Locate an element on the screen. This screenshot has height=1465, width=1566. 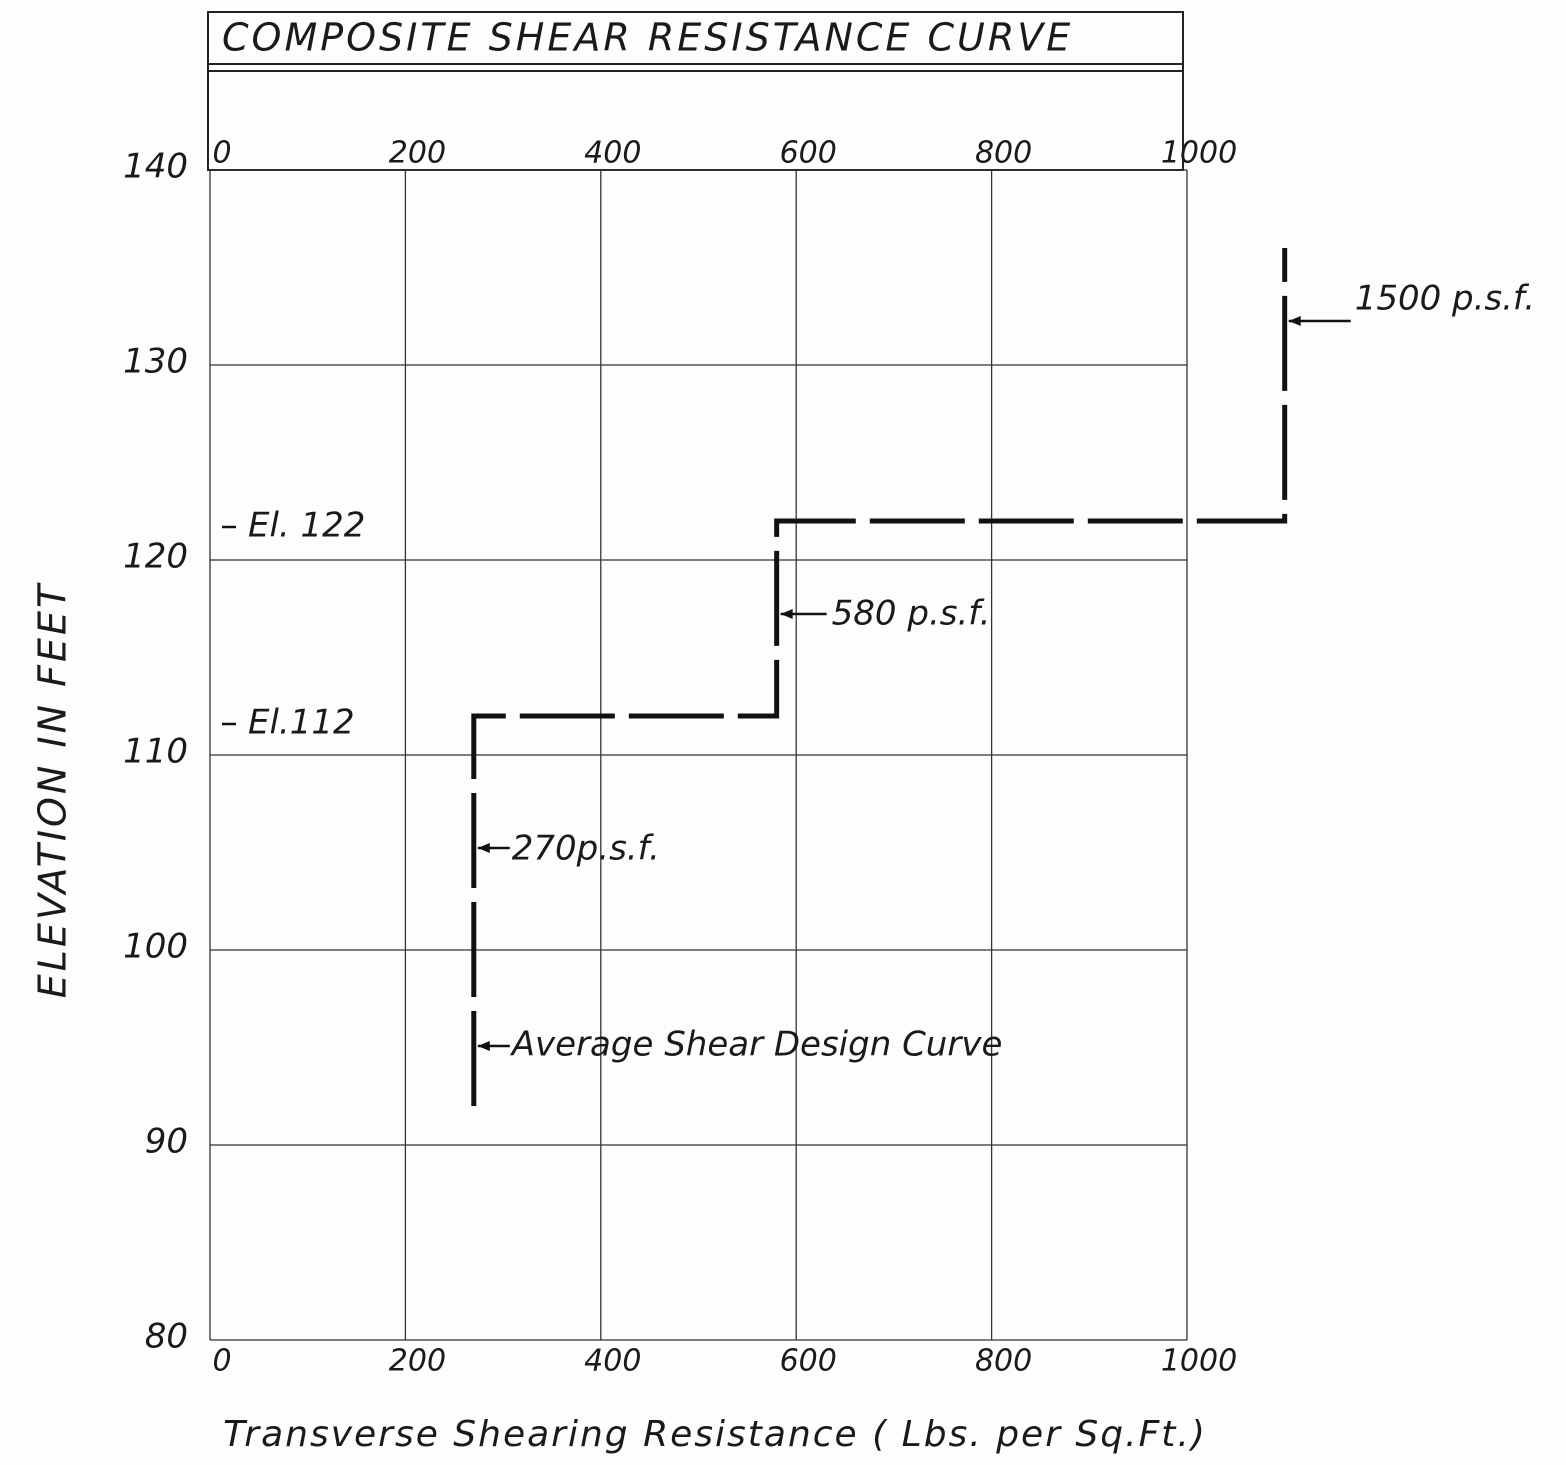
y-tick-label: 140 is located at coordinates (155, 167).